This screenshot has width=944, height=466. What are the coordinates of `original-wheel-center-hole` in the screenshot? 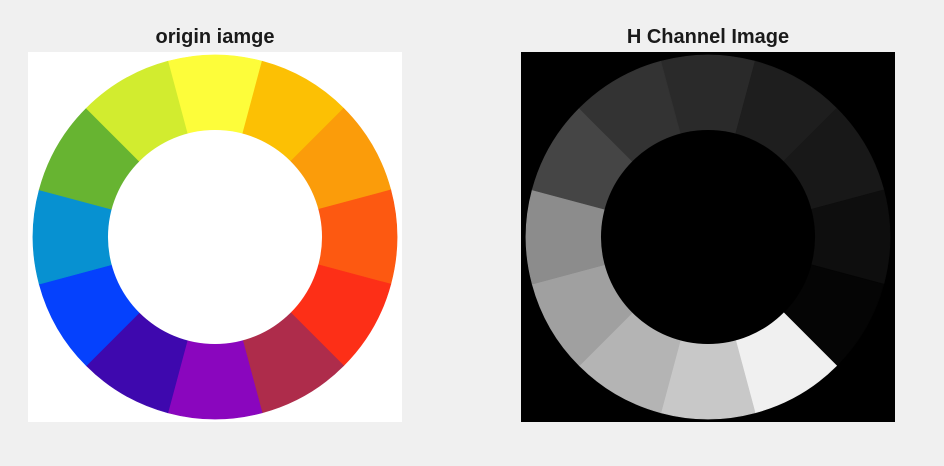 It's located at (215, 237).